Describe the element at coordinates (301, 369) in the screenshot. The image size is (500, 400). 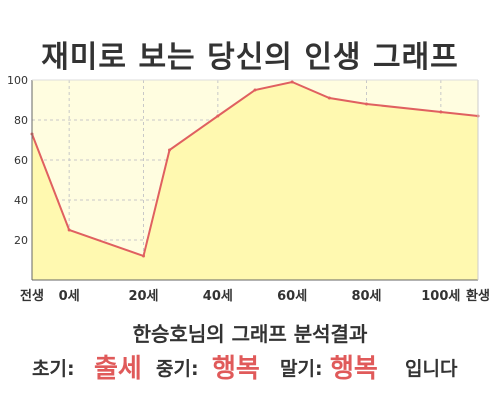
I see `late-label: 말기:` at that location.